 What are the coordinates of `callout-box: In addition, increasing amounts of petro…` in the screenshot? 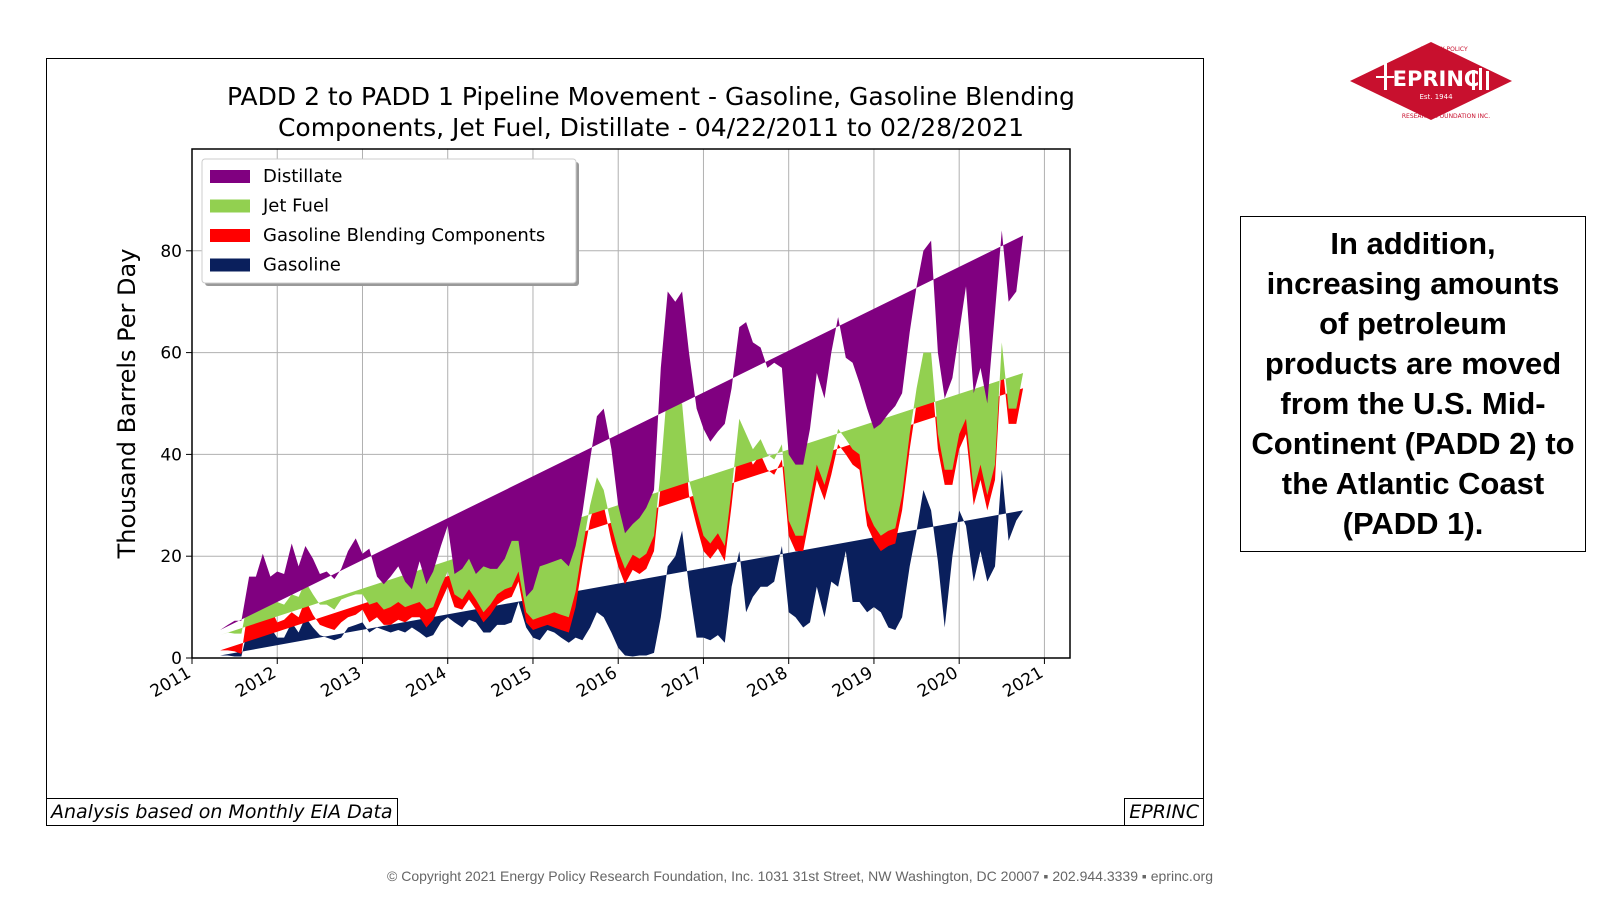 It's located at (1413, 384).